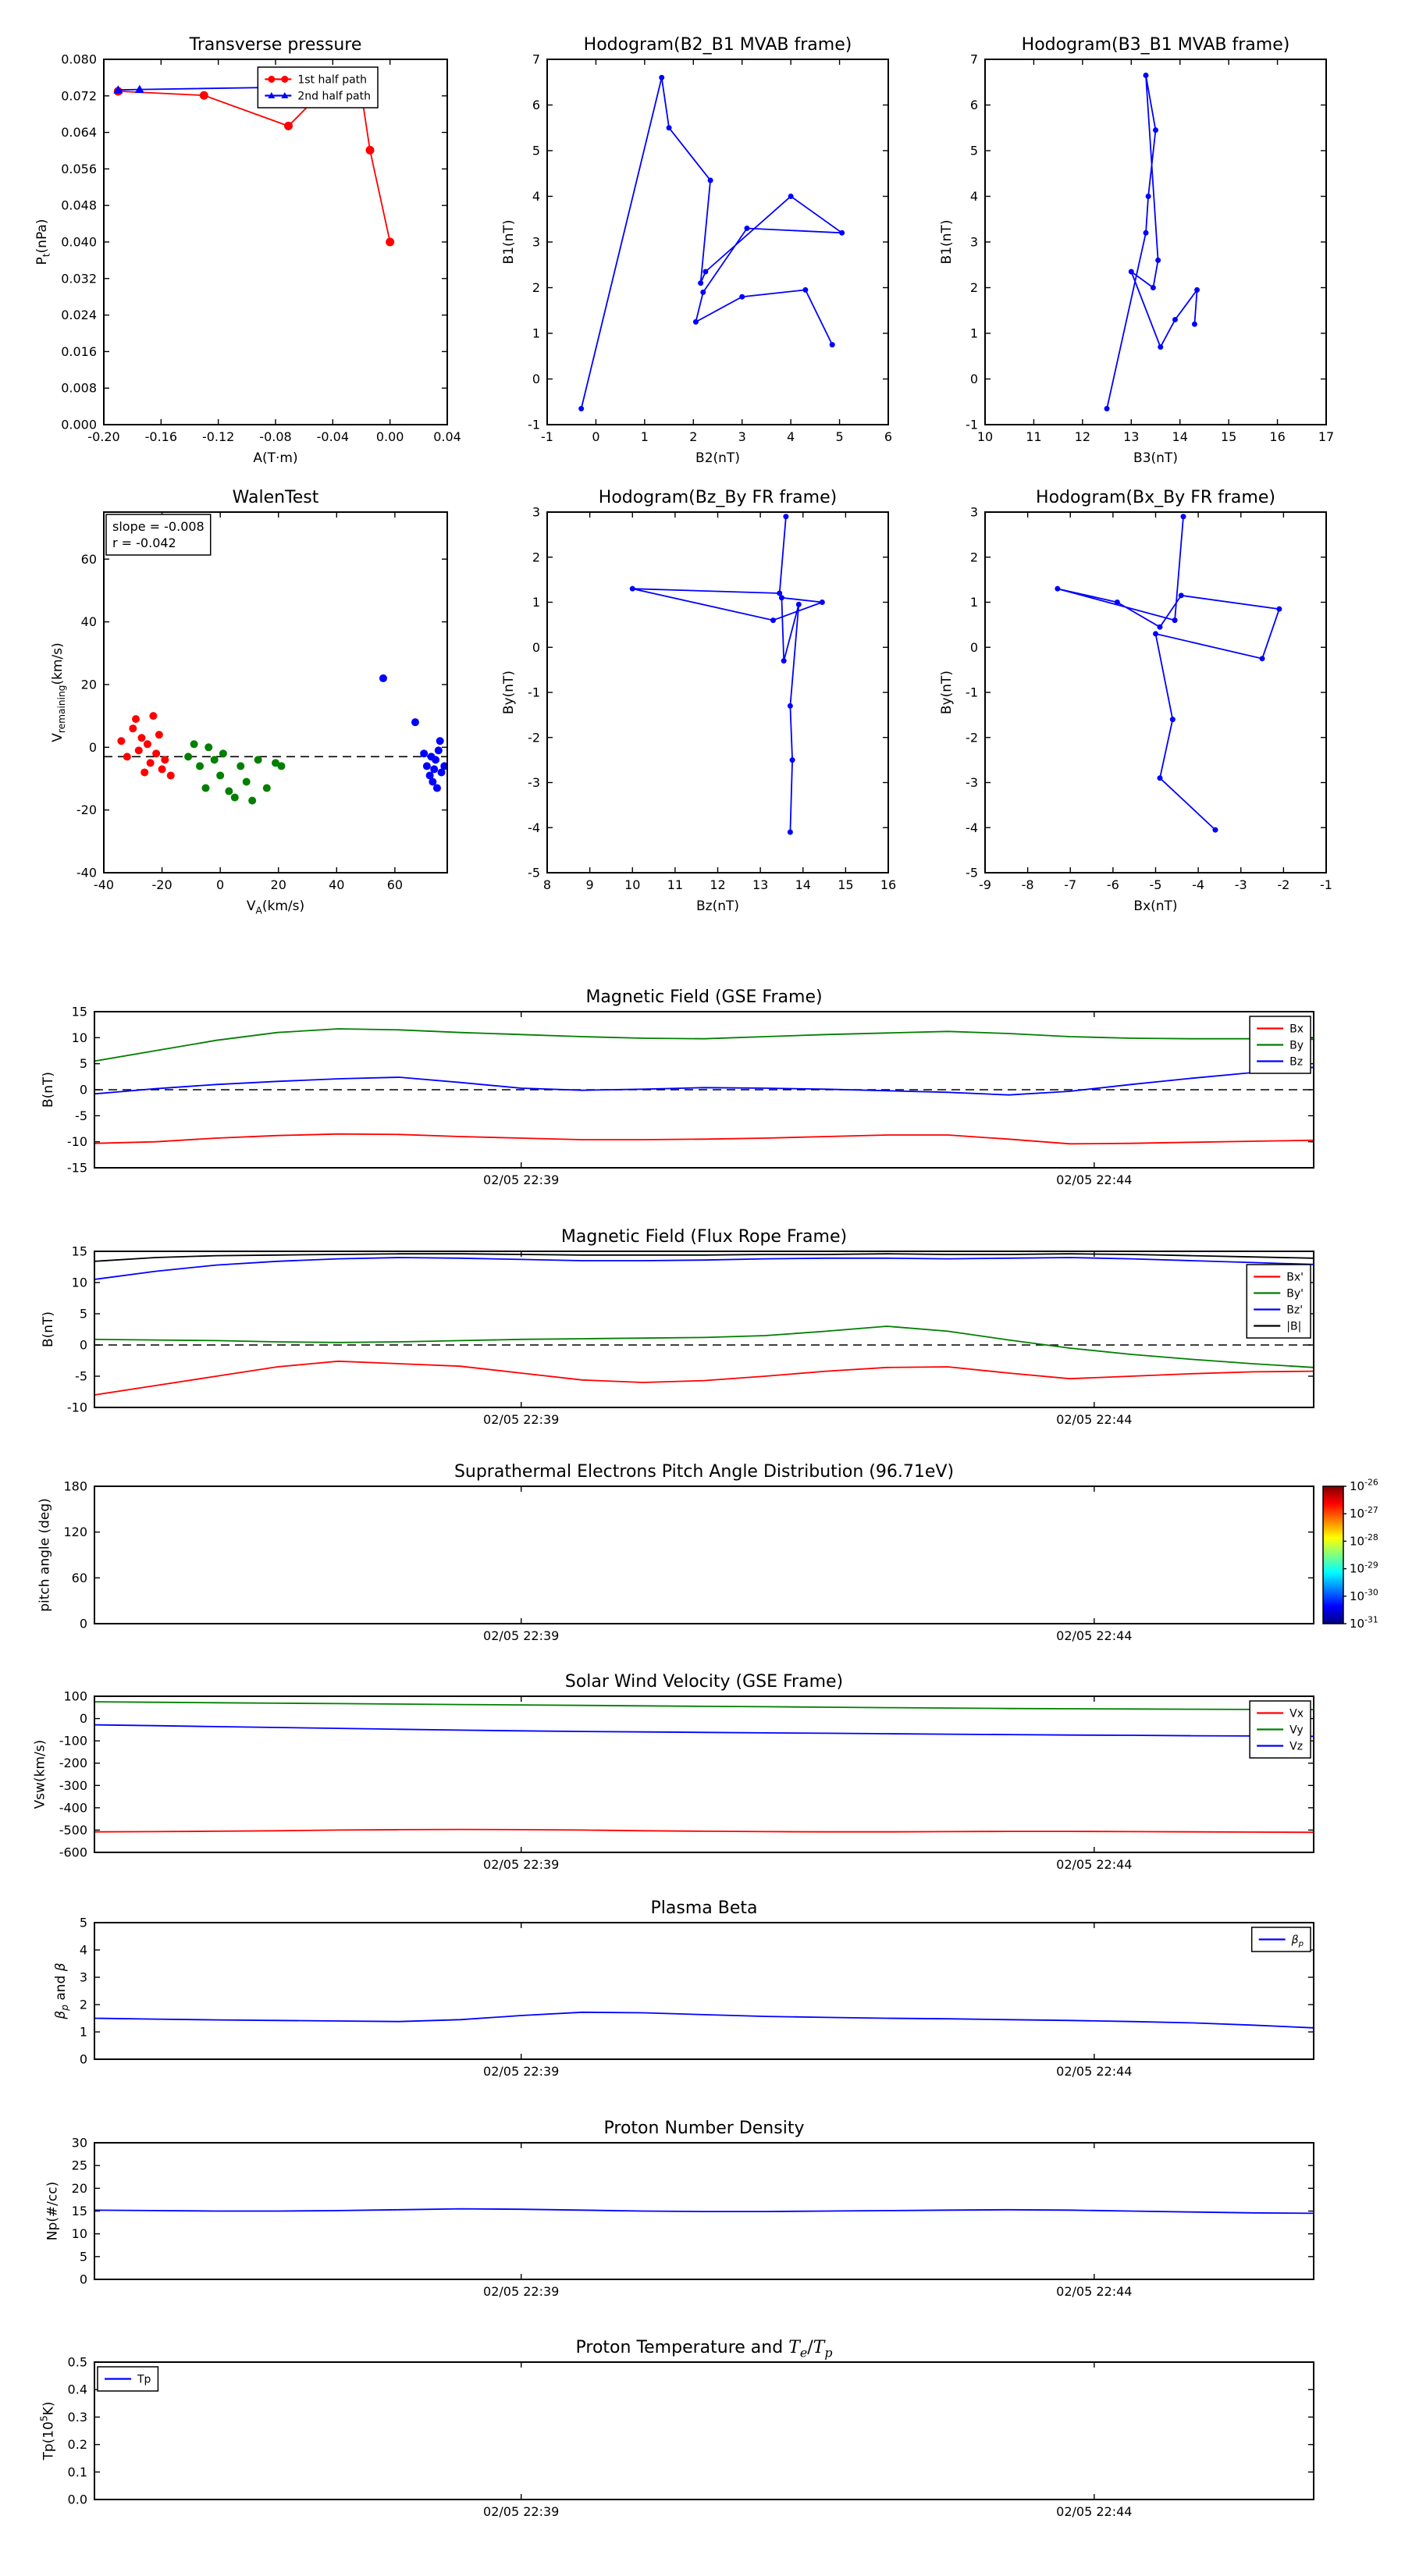 The width and height of the screenshot is (1405, 2576). I want to click on y-tick-label: 0.056, so click(79, 169).